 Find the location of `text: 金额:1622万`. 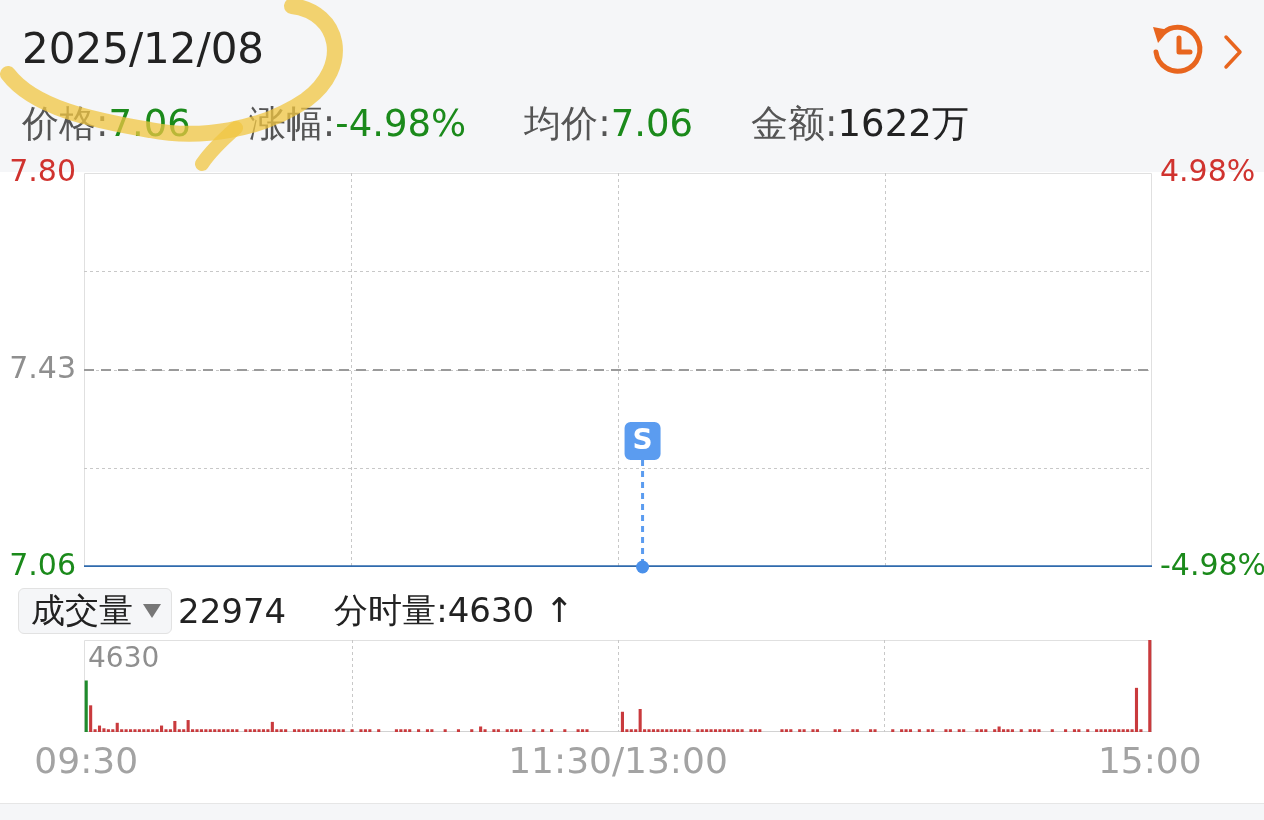

text: 金额:1622万 is located at coordinates (860, 123).